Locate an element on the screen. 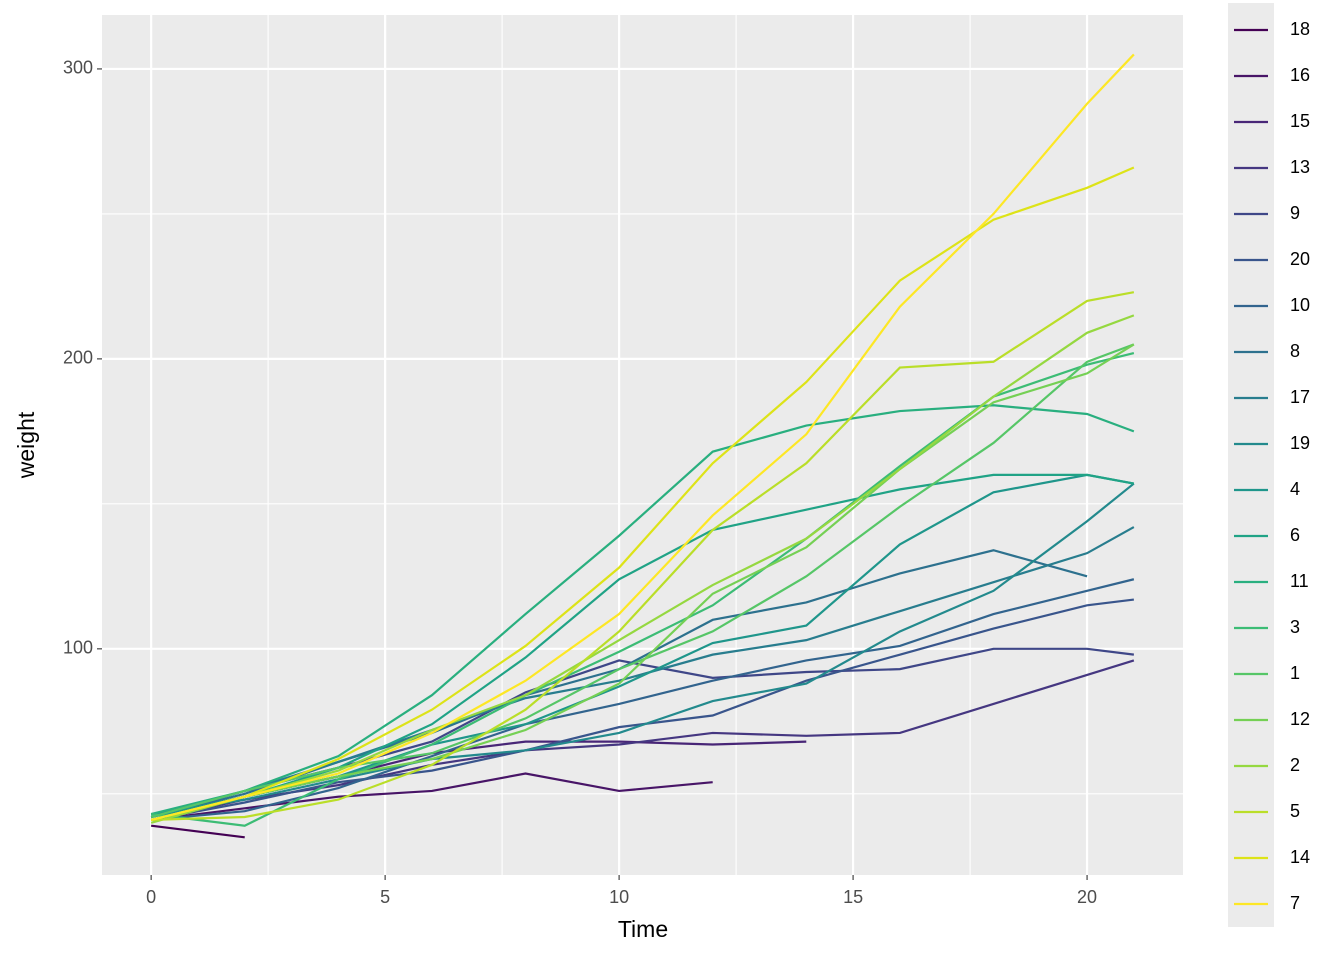 Image resolution: width=1344 pixels, height=960 pixels. legend-label: 20 is located at coordinates (1300, 259).